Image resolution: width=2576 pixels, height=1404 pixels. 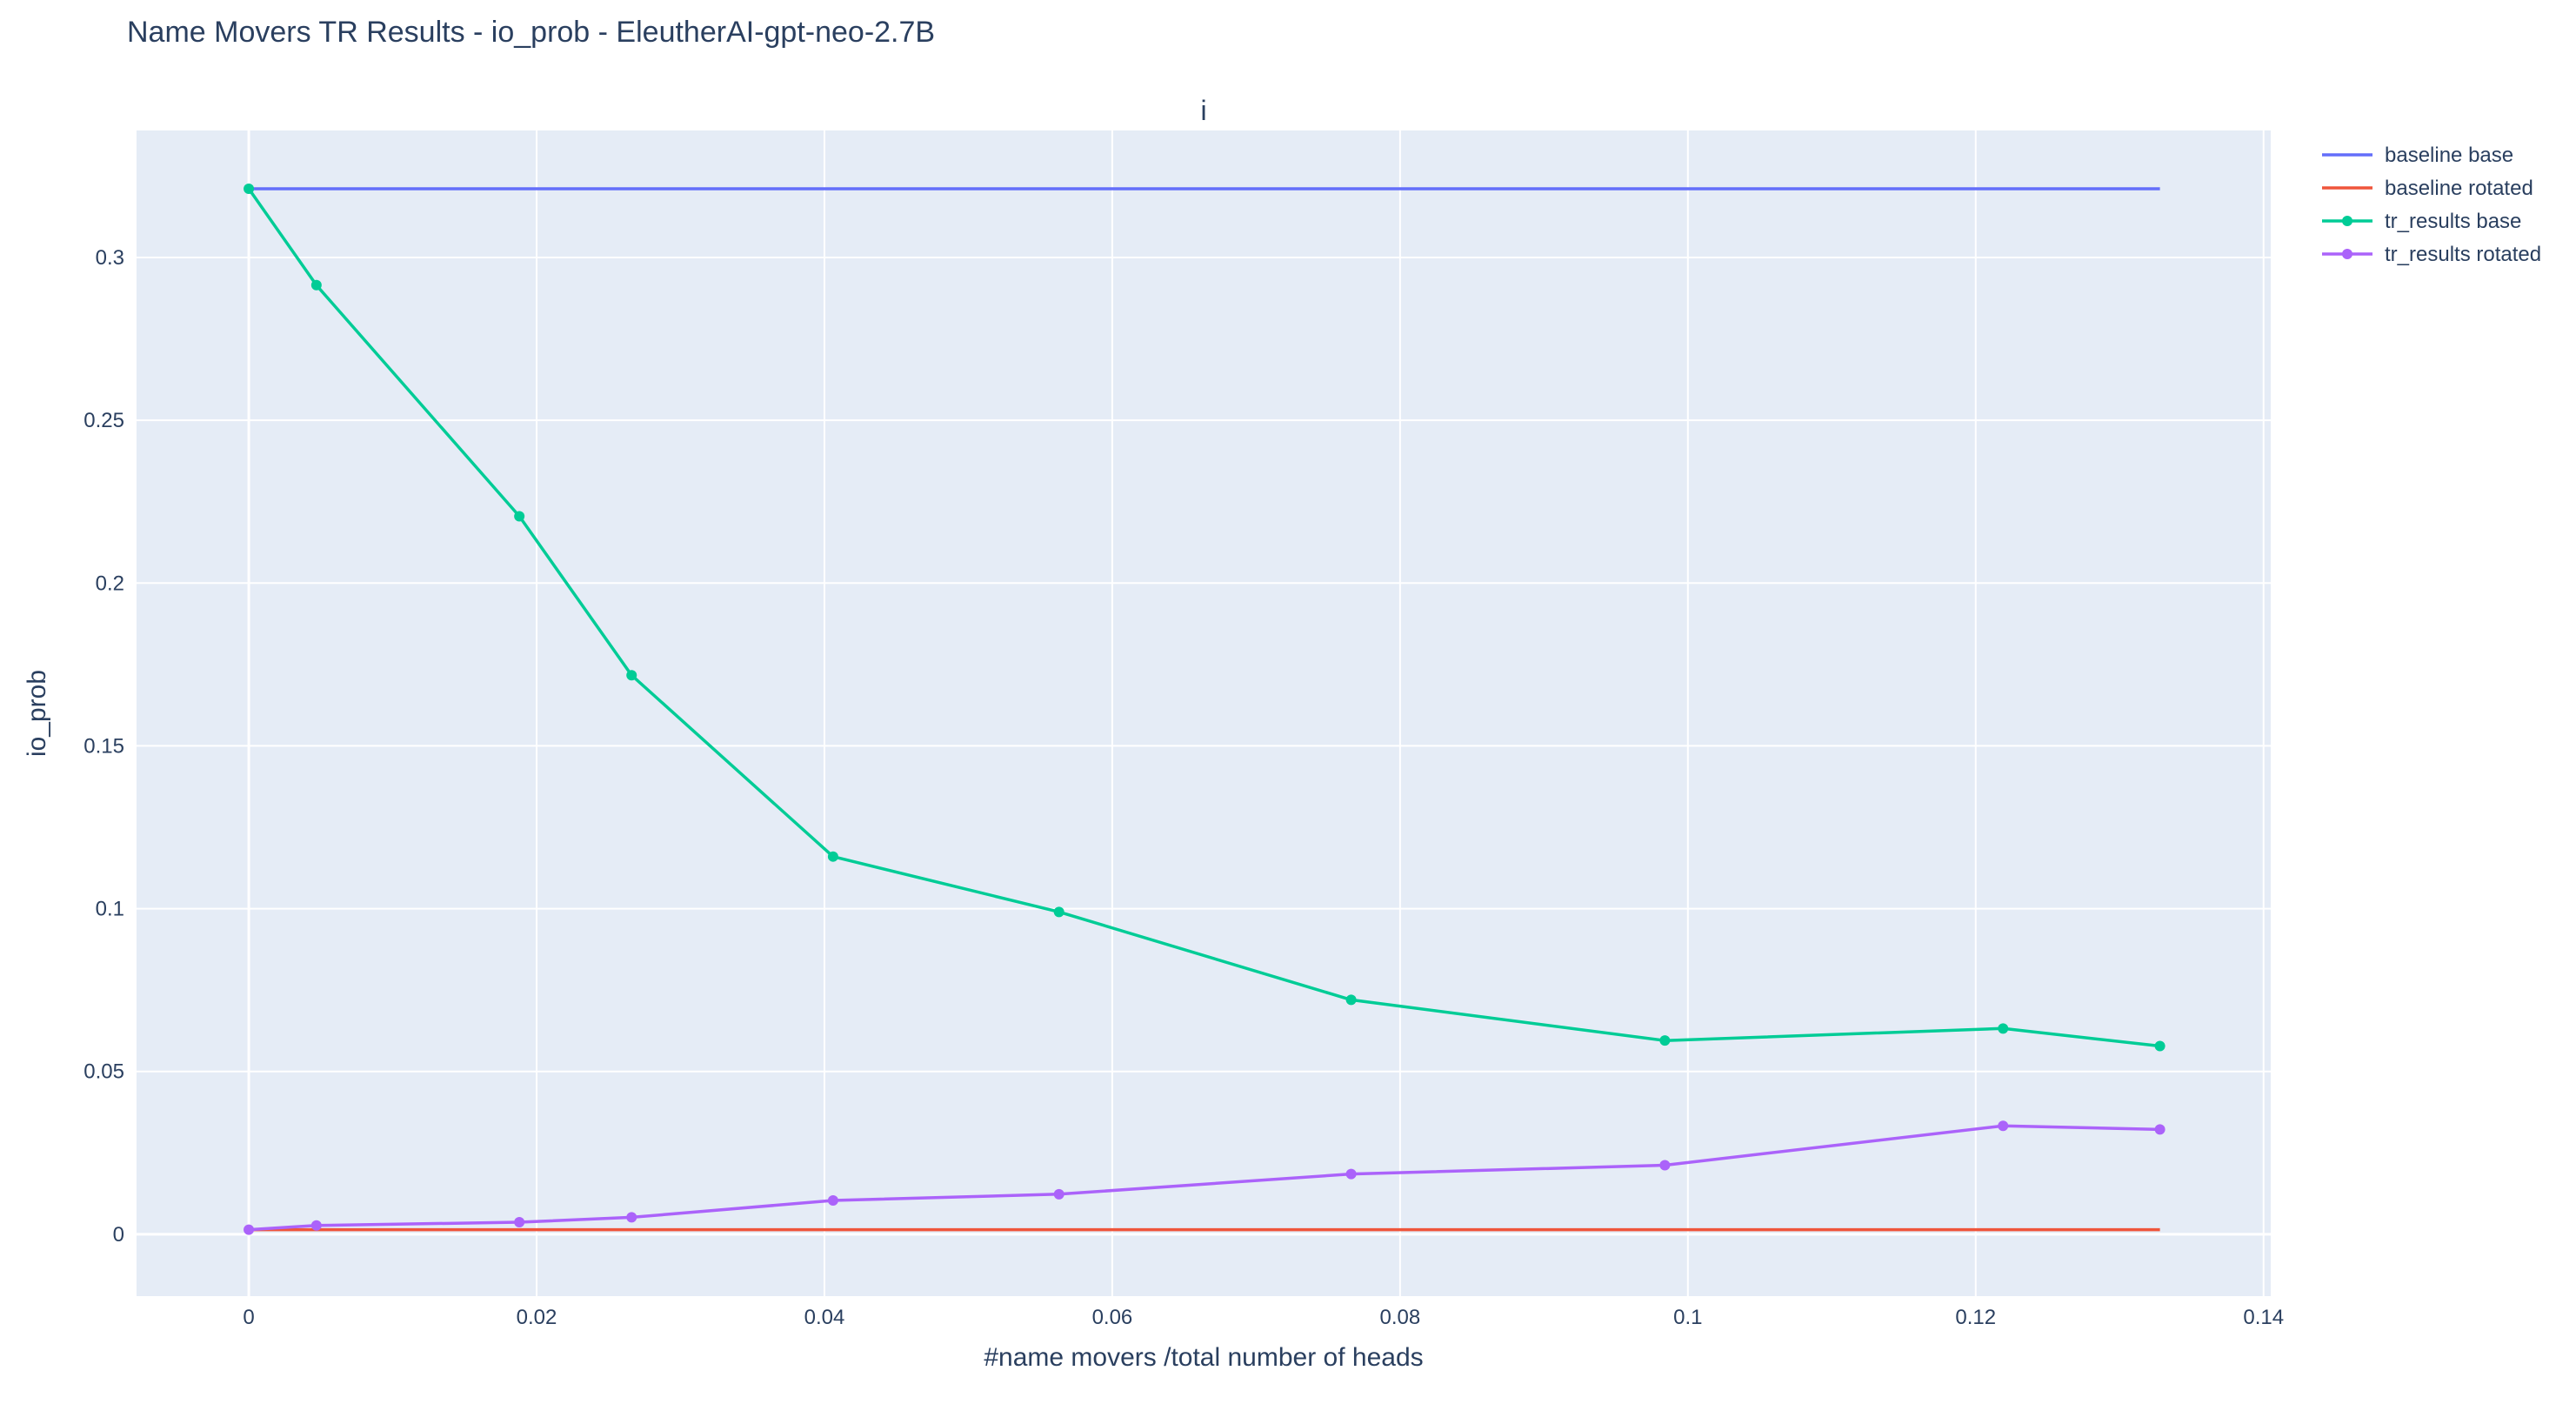 I want to click on y-tick-label: 0.3, so click(x=110, y=258).